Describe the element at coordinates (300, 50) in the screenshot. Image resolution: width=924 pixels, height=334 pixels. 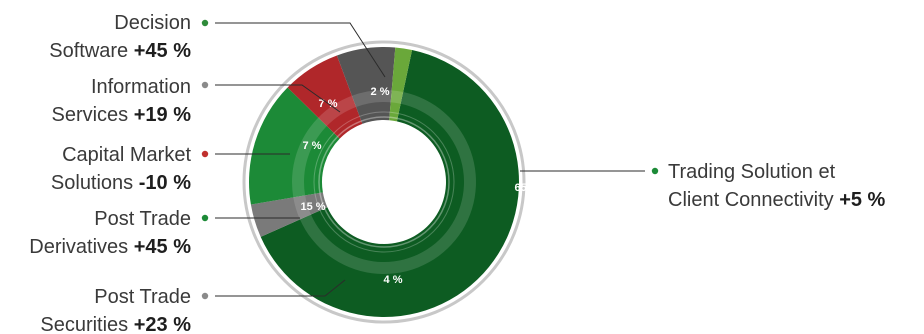
I see `leader-line-decision` at that location.